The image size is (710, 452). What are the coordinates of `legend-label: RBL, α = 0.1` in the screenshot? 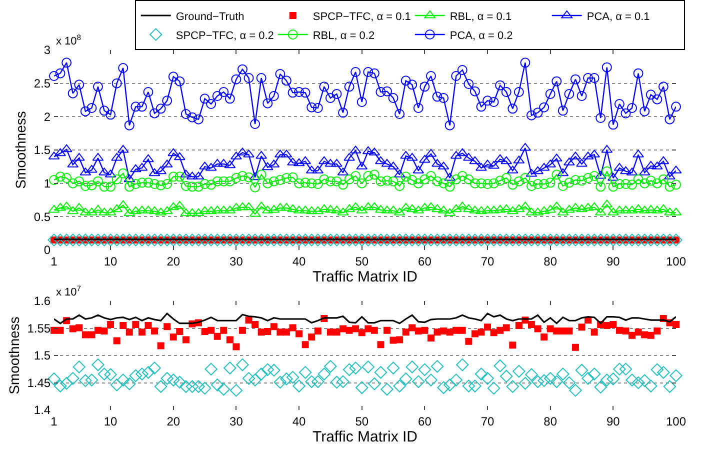 It's located at (481, 16).